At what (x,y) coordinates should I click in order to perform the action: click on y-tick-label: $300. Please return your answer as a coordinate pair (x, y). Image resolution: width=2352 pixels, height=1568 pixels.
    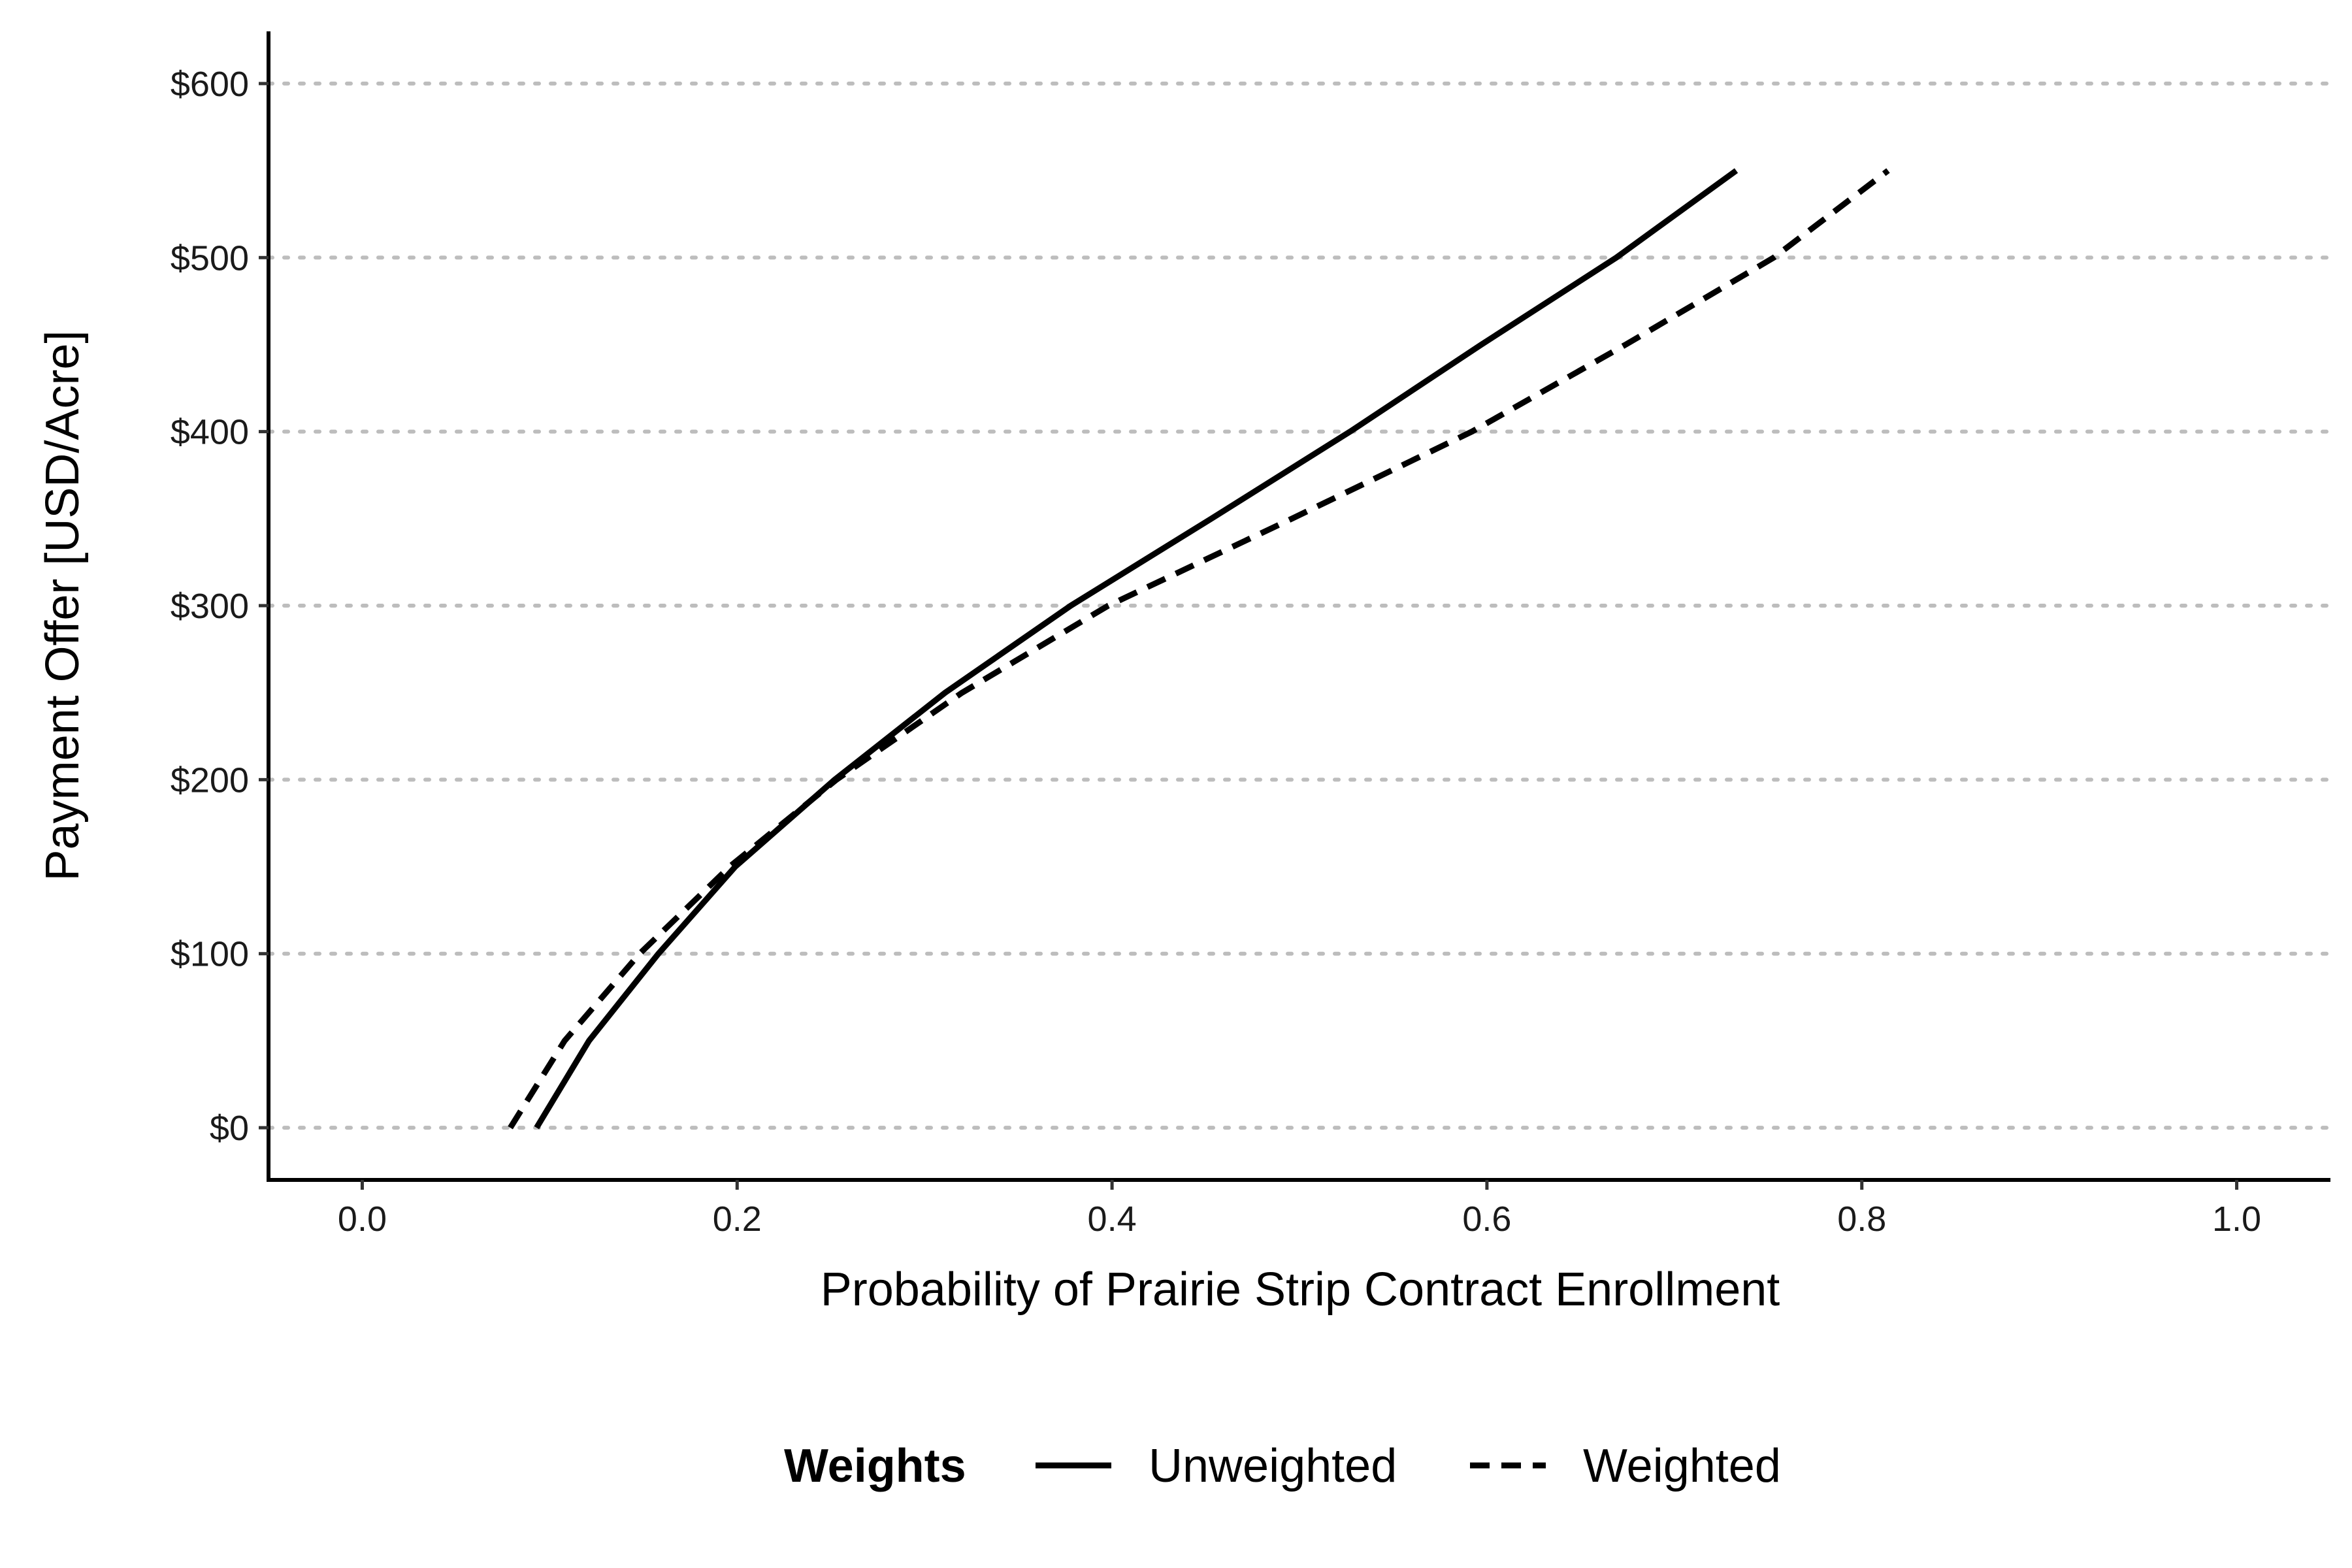
    Looking at the image, I should click on (210, 606).